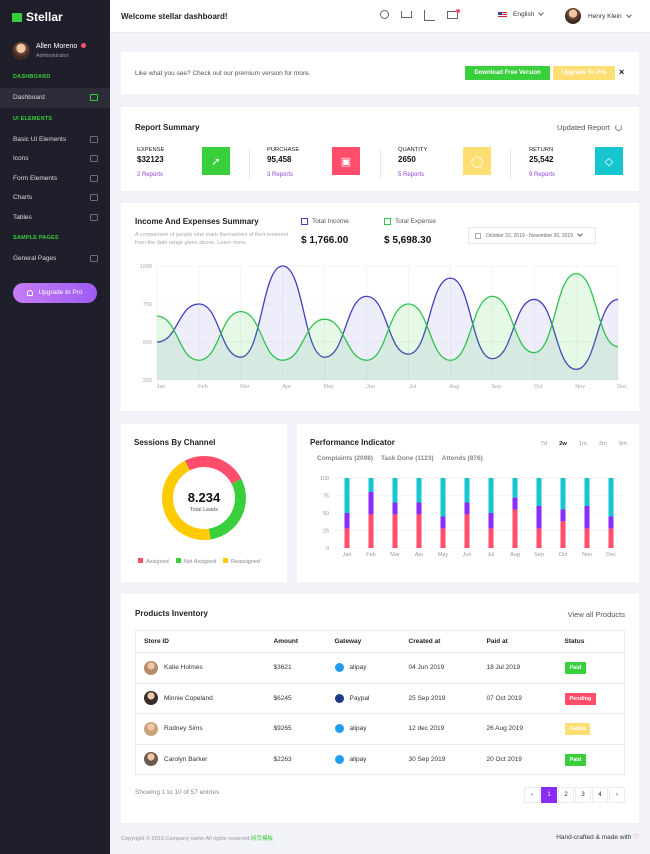 Image resolution: width=650 pixels, height=854 pixels. I want to click on cell-amount: $6245, so click(296, 698).